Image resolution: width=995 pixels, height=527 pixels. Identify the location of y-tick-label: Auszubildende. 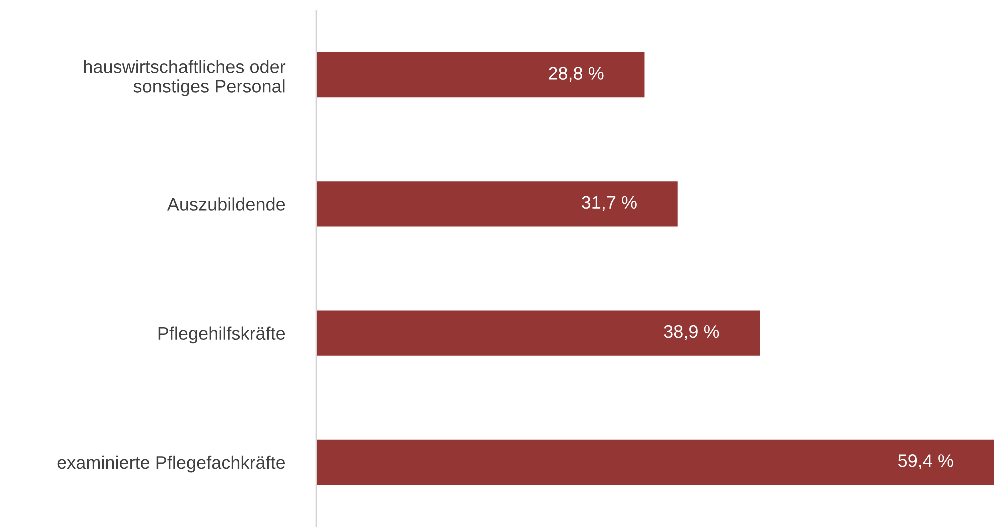
(226, 204).